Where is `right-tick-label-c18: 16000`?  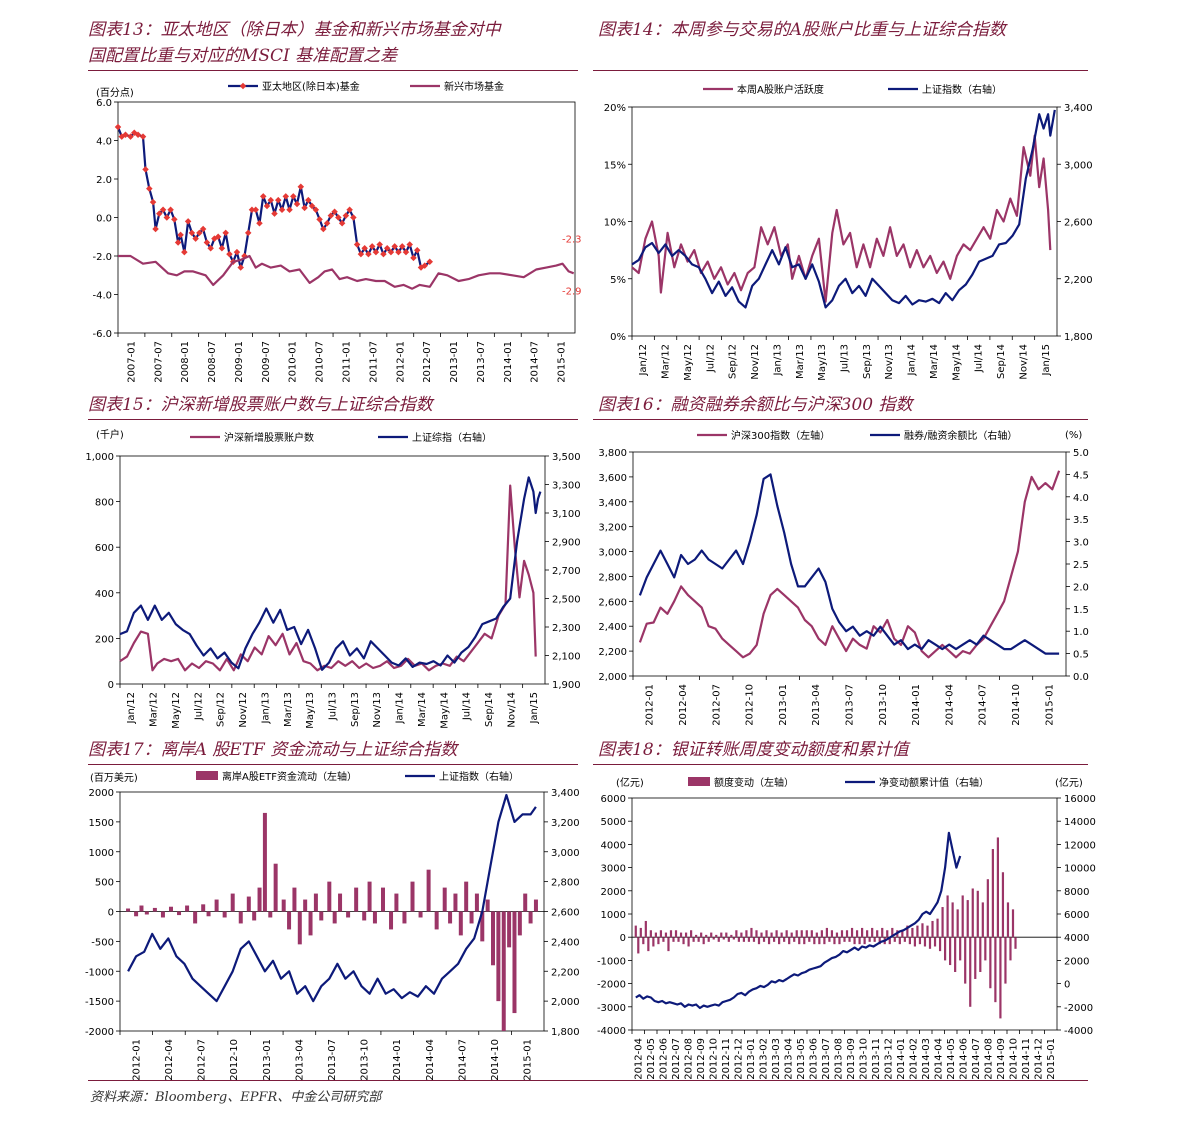
right-tick-label-c18: 16000 is located at coordinates (1080, 799).